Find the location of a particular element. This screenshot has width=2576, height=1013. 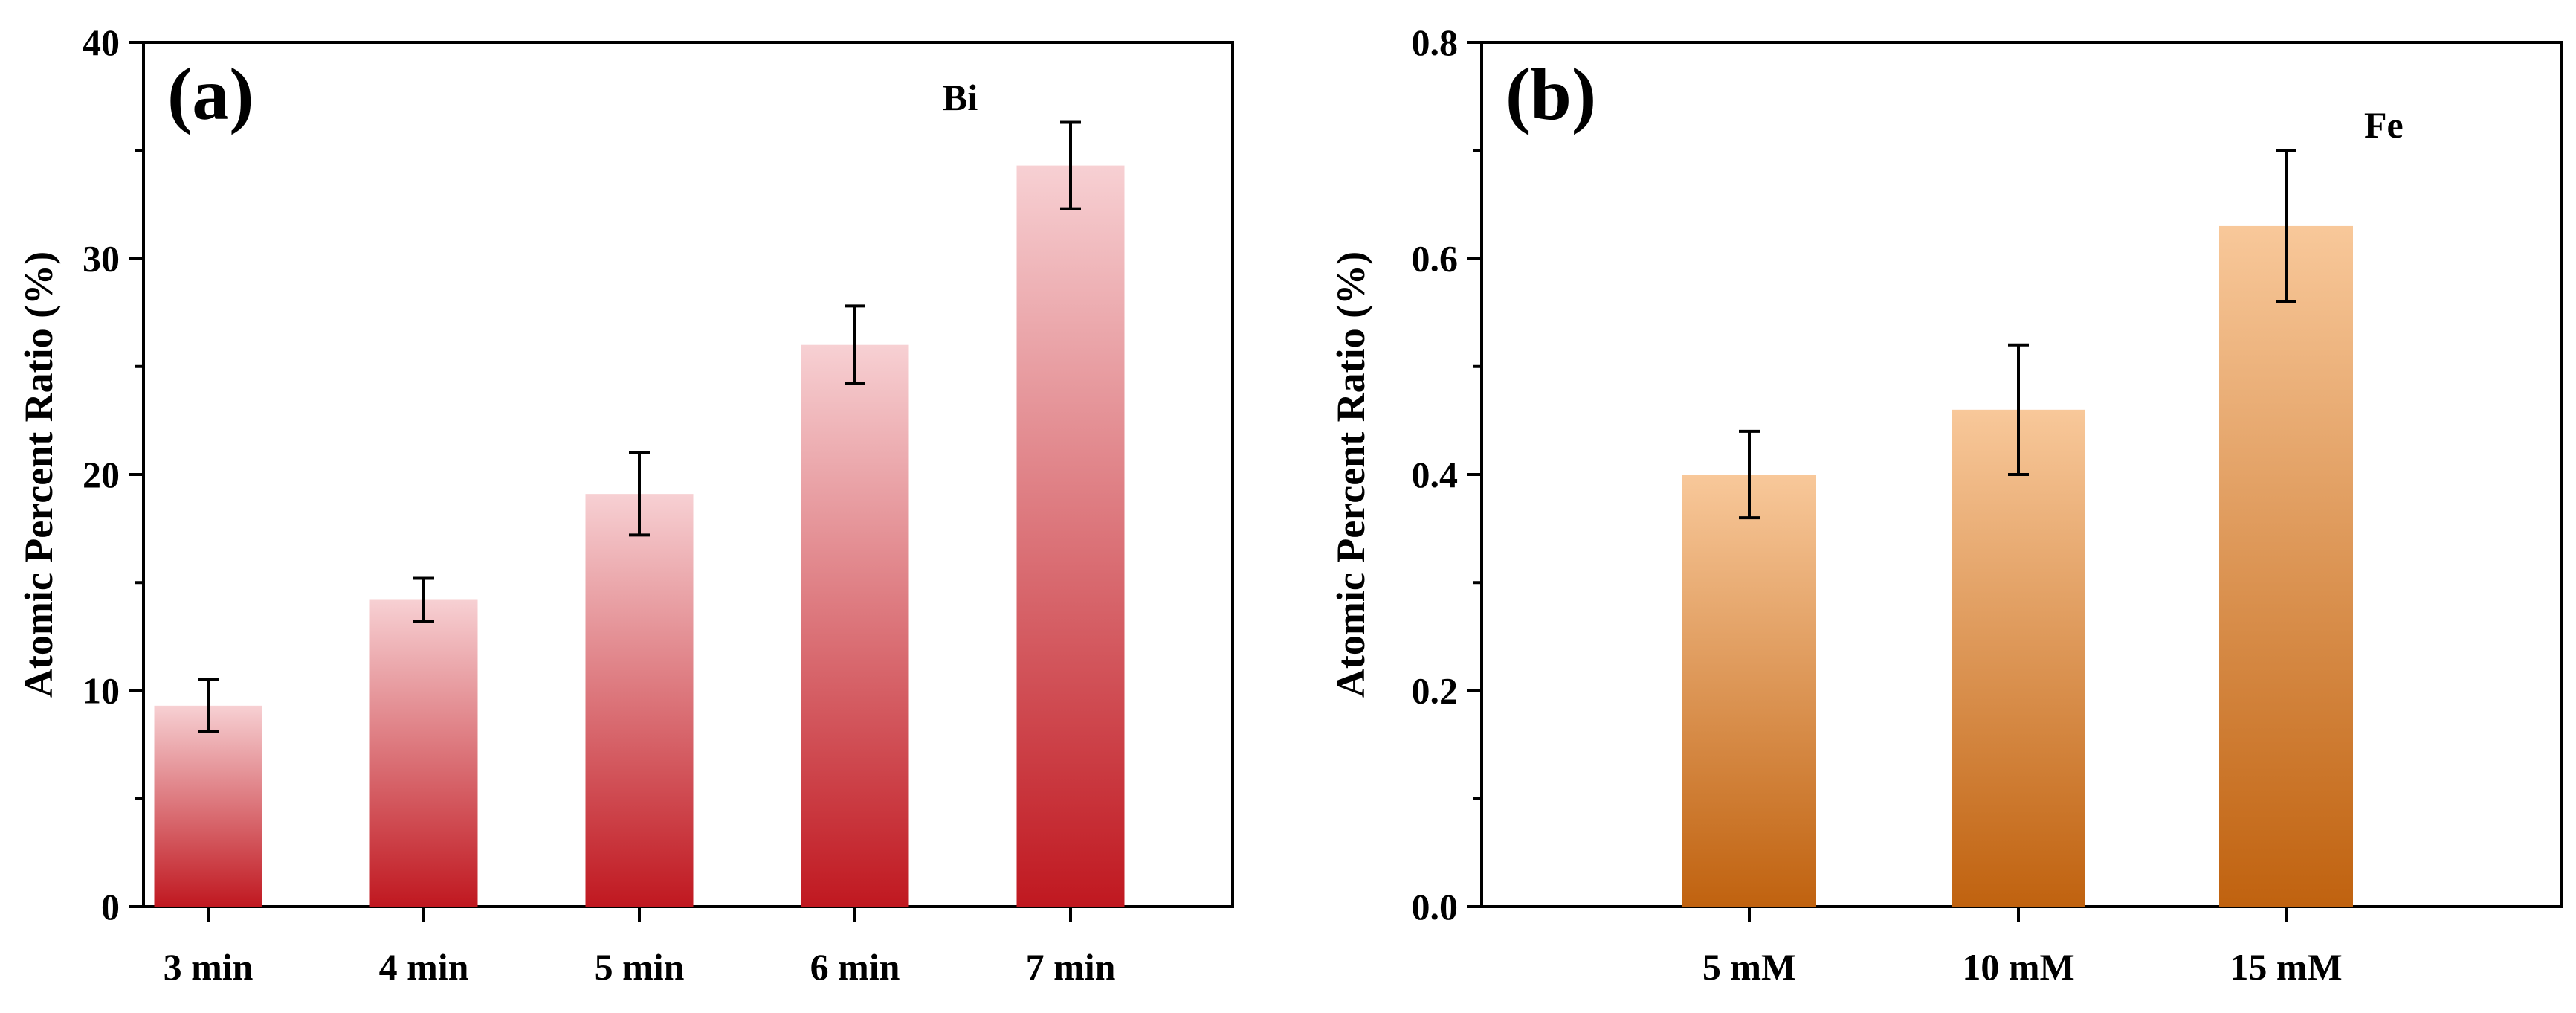

panel-b-ytick-label: 0.8 is located at coordinates (1435, 42).